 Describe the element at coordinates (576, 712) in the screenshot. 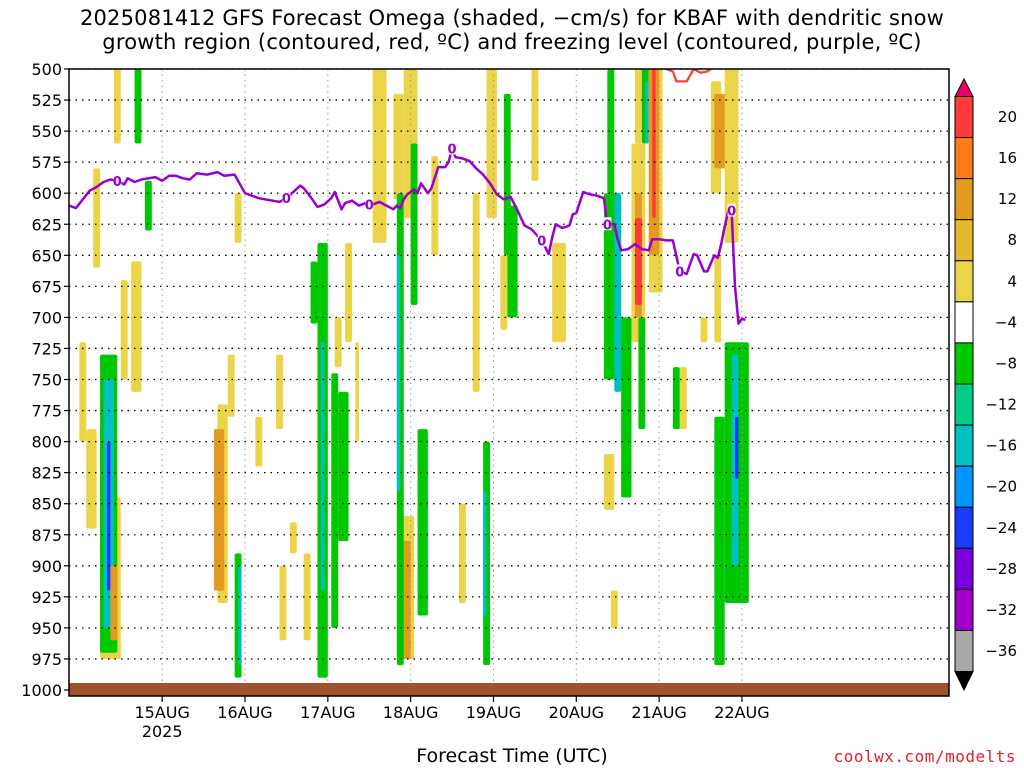

I see `x-tick-label: 20AUG` at that location.